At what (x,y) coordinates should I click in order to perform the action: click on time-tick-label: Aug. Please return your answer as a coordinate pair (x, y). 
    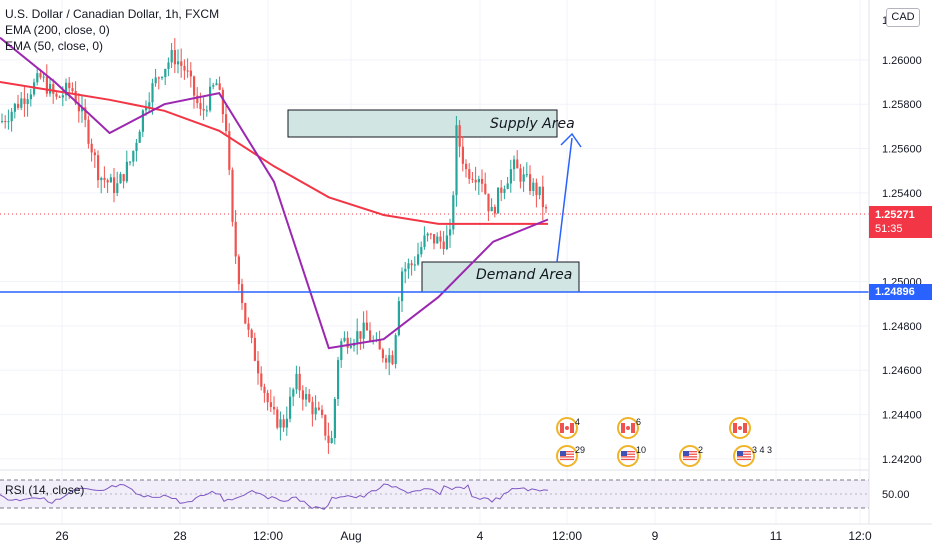
    Looking at the image, I should click on (350, 536).